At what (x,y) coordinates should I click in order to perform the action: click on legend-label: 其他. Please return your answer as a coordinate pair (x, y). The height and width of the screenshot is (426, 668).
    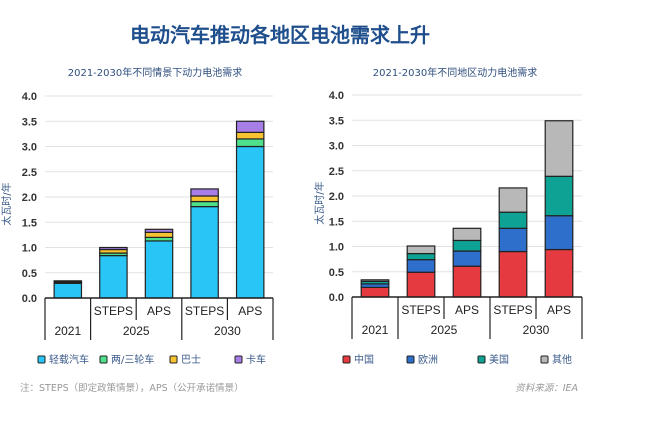
    Looking at the image, I should click on (562, 359).